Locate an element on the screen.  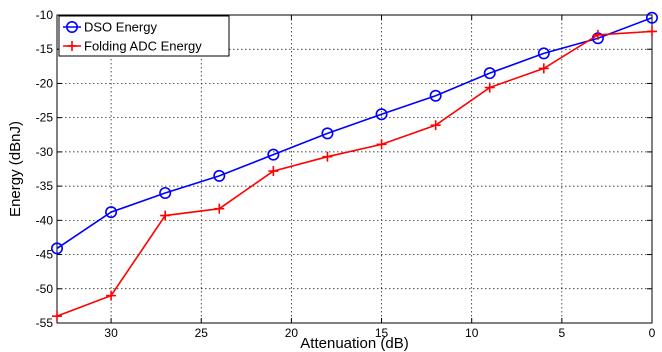
x-tick-label: 15 is located at coordinates (382, 333).